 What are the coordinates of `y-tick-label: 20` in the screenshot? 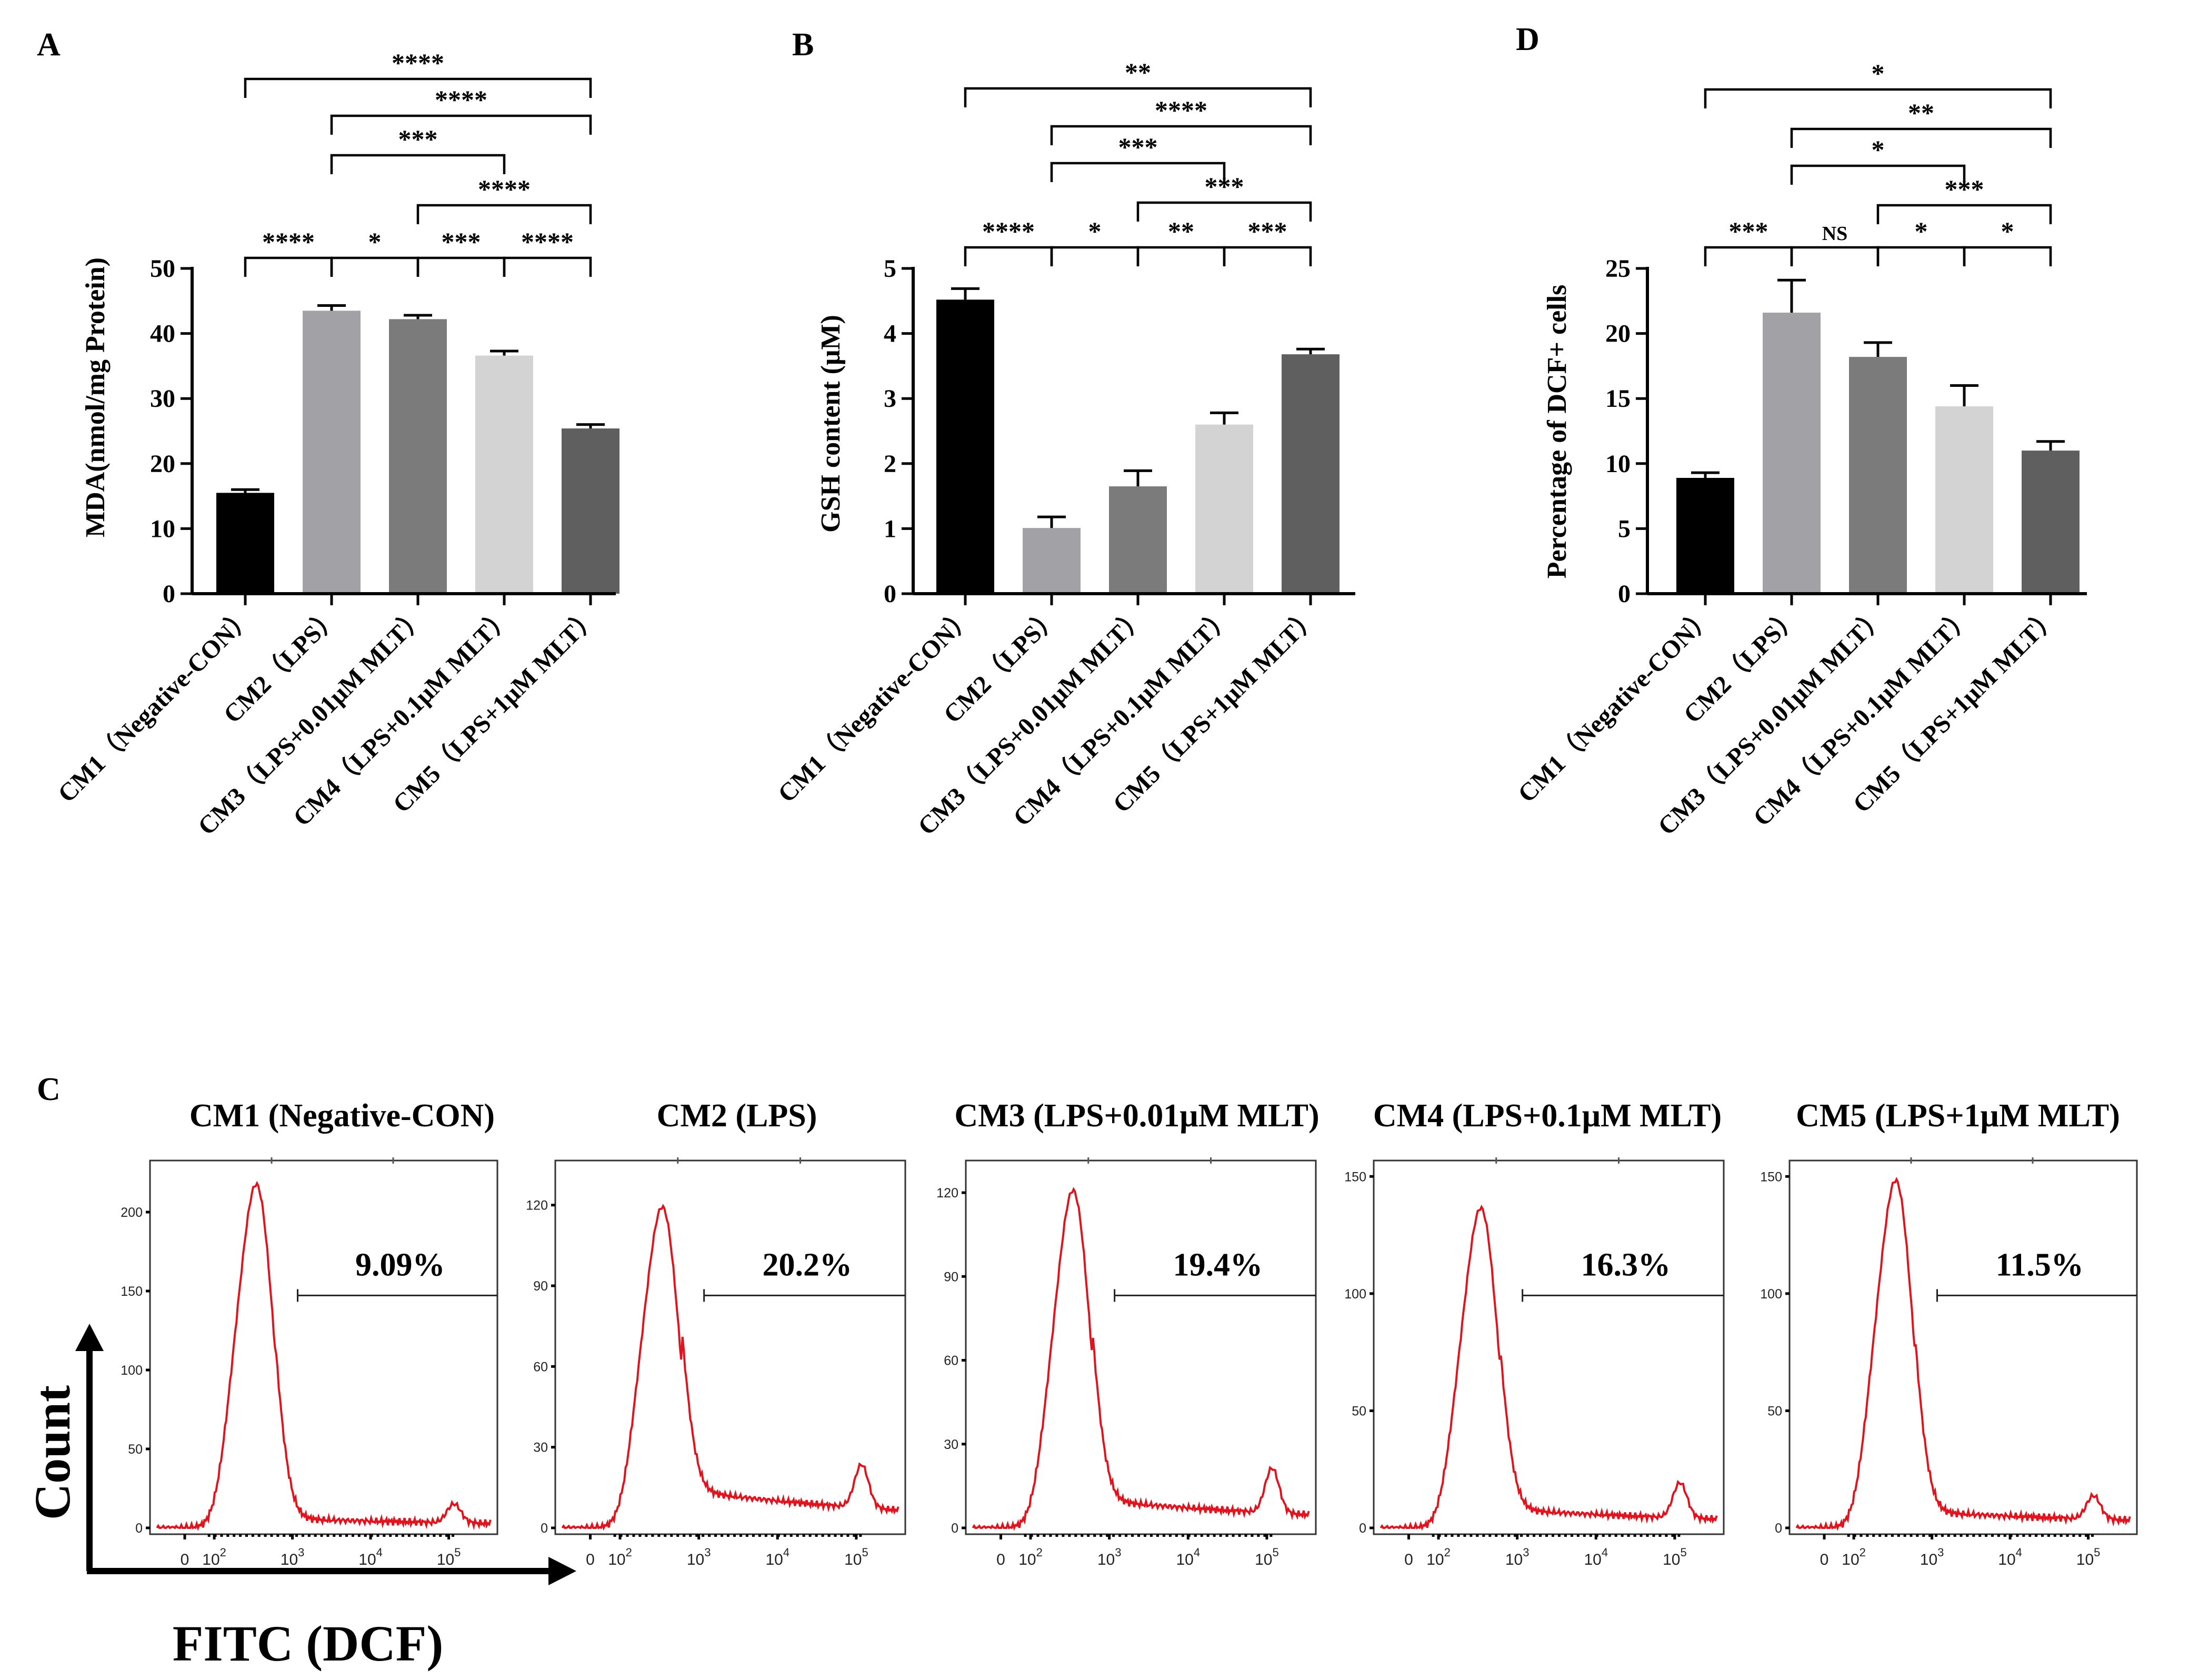 It's located at (1618, 334).